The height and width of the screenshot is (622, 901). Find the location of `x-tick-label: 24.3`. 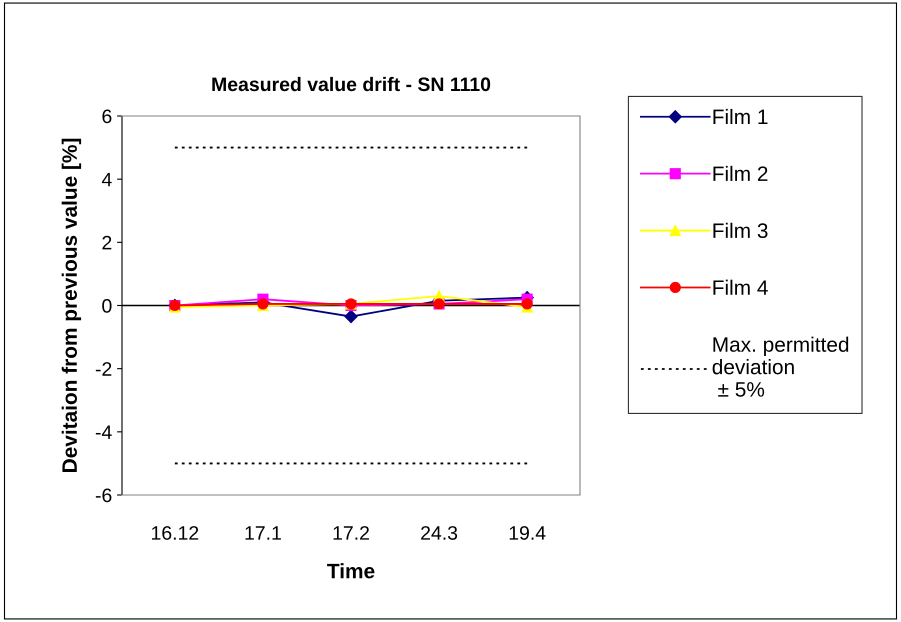

x-tick-label: 24.3 is located at coordinates (439, 533).